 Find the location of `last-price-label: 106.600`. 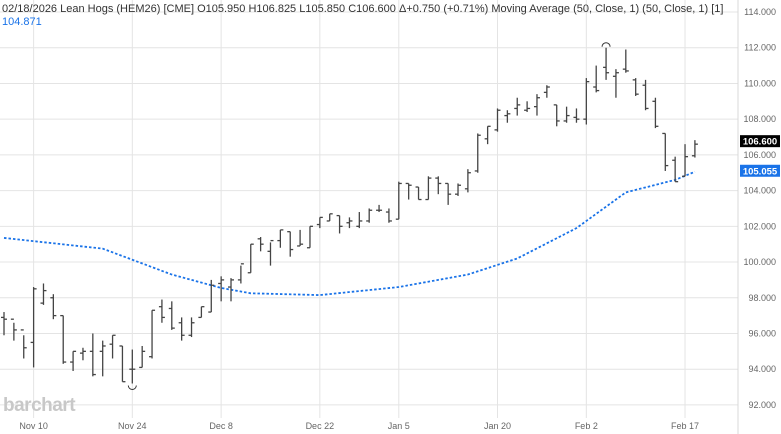

last-price-label: 106.600 is located at coordinates (760, 142).